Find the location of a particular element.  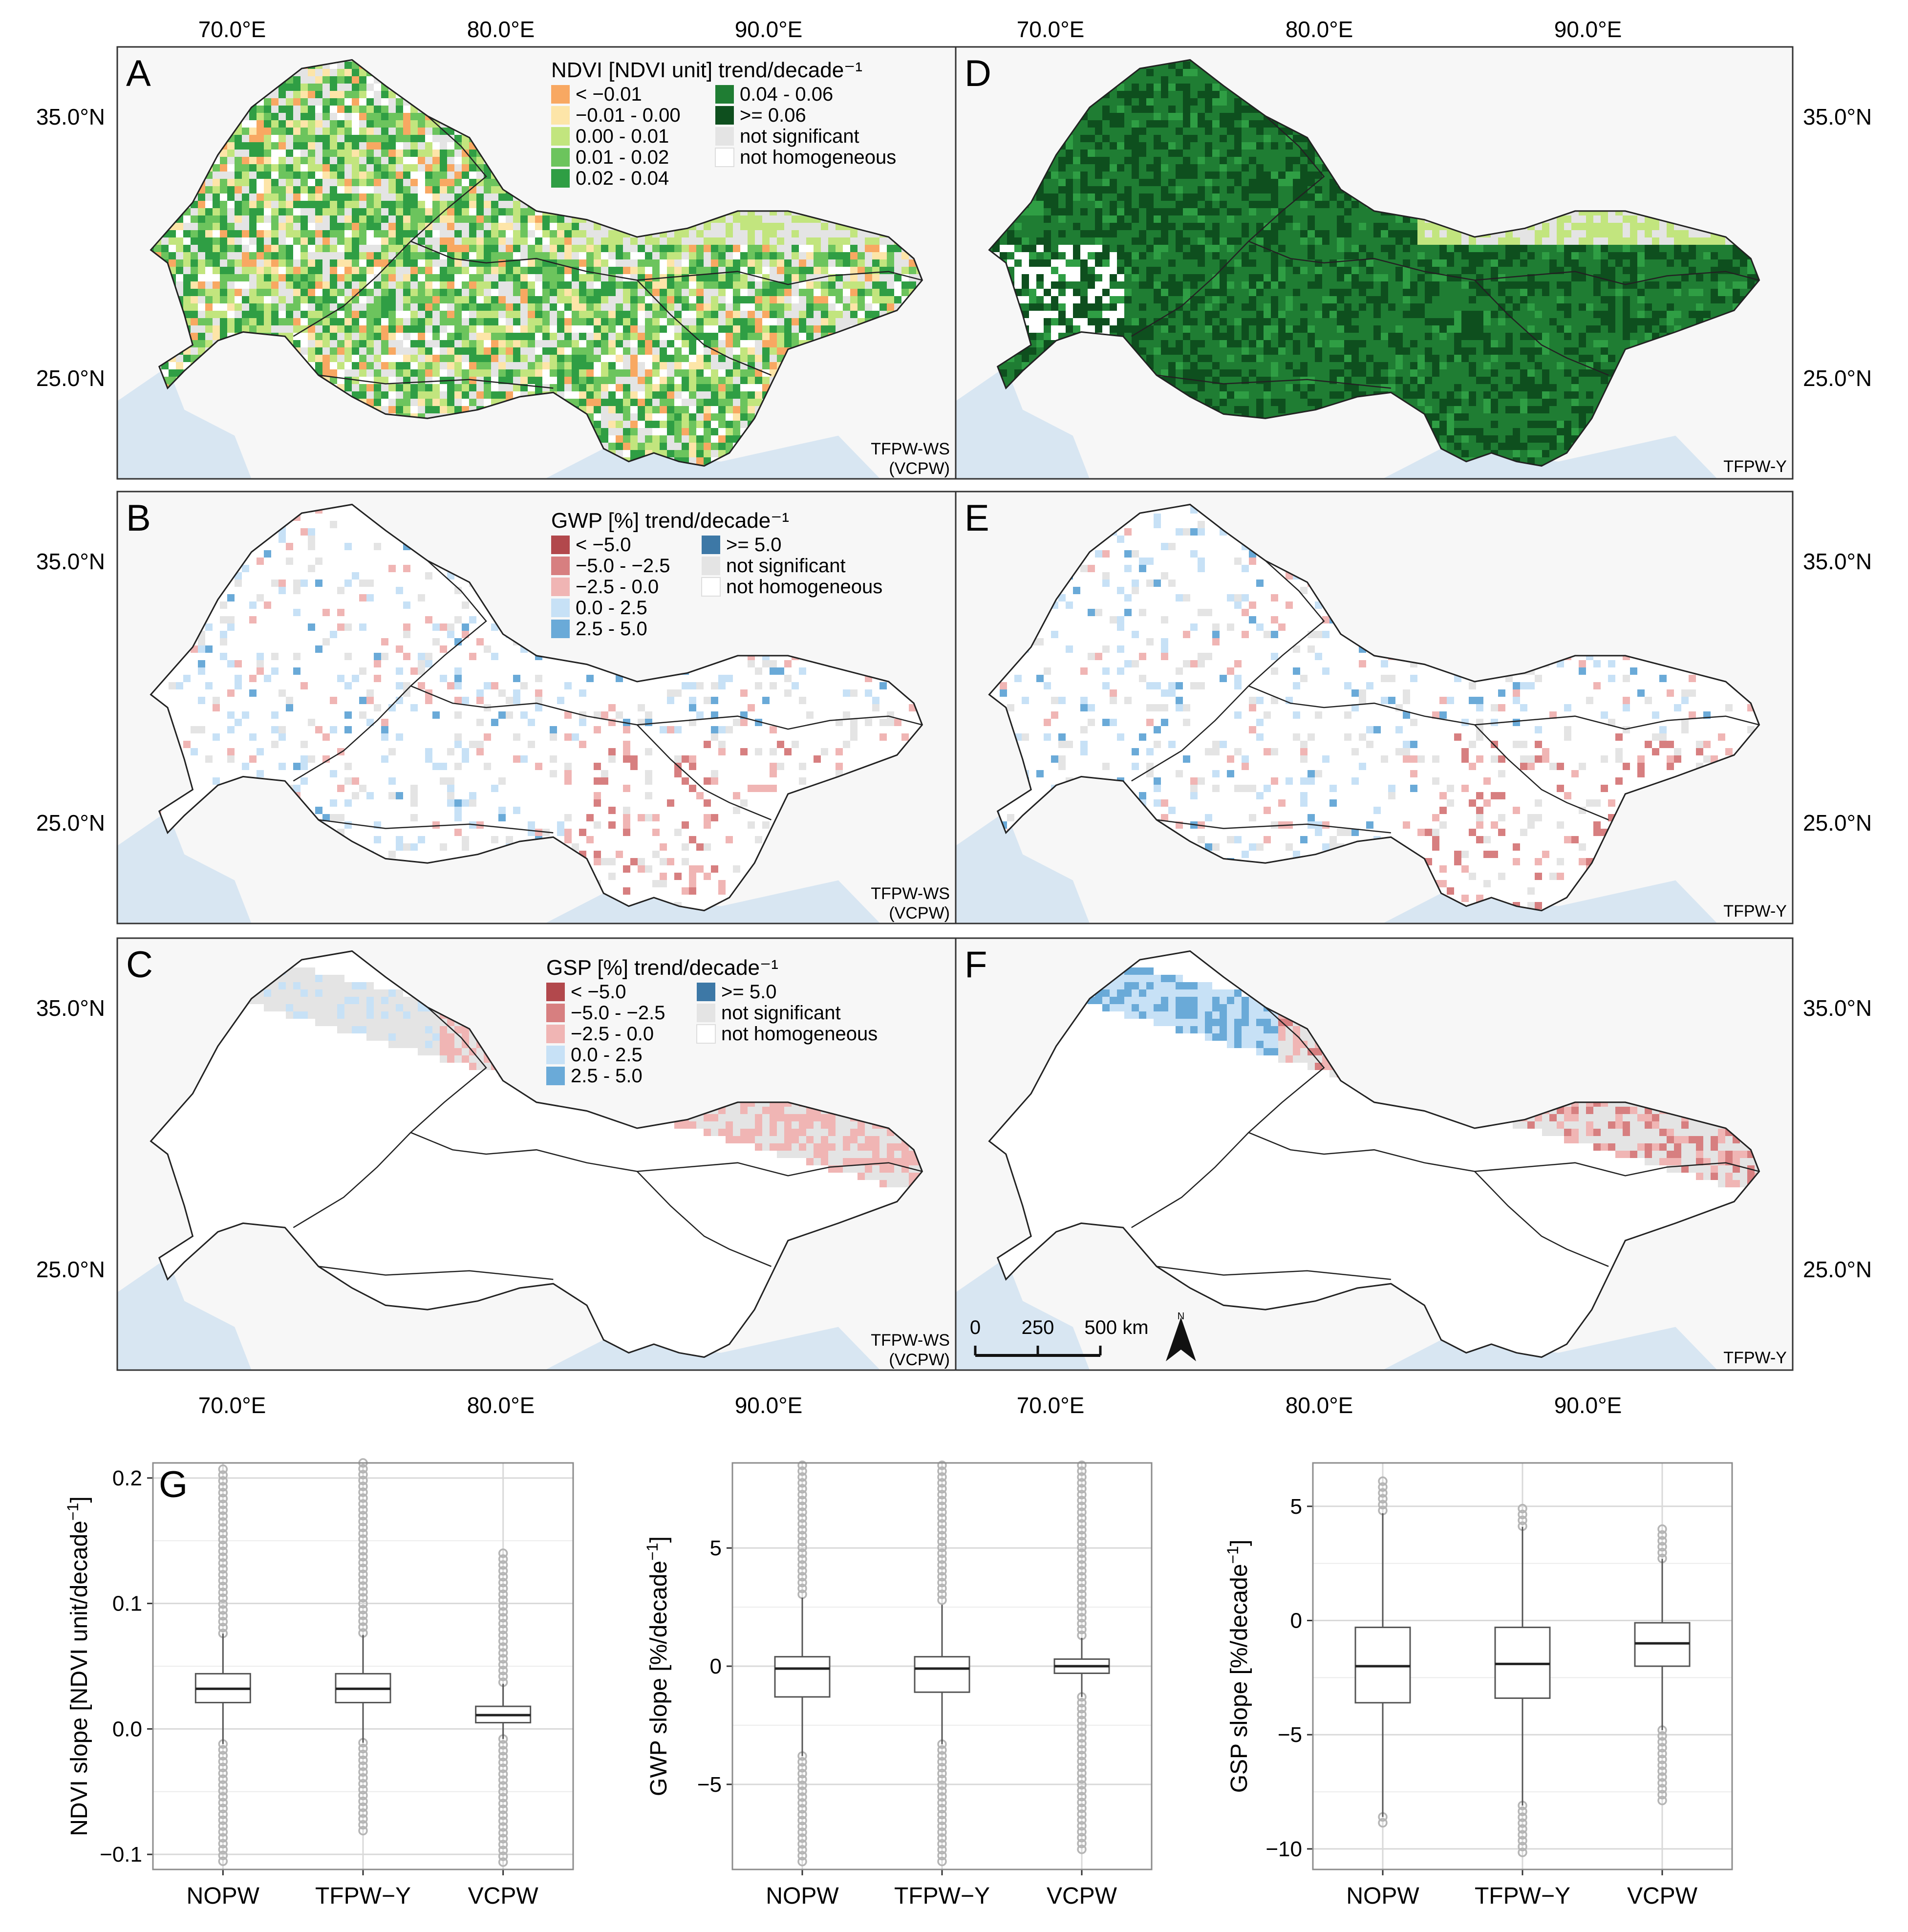

iqr-box is located at coordinates (942, 1675).